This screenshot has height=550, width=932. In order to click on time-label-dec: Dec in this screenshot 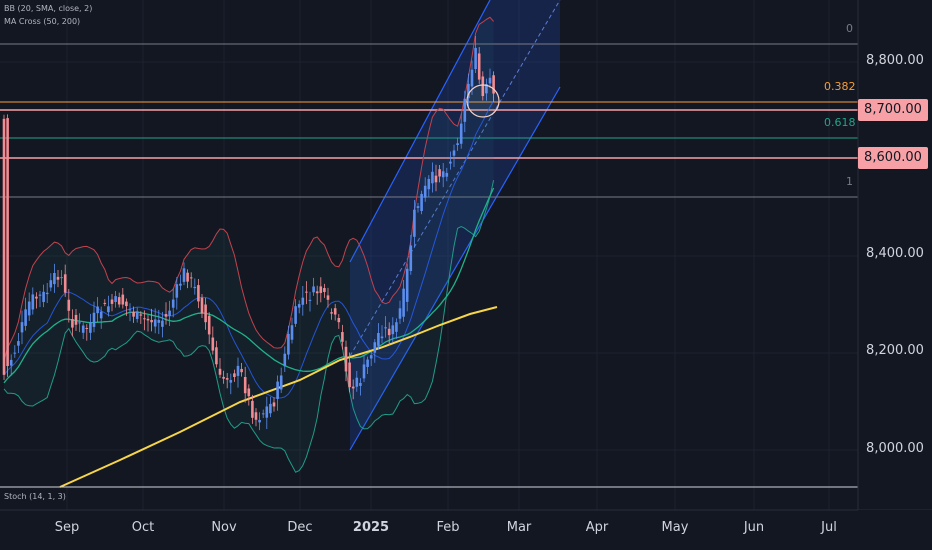, I will do `click(300, 527)`.